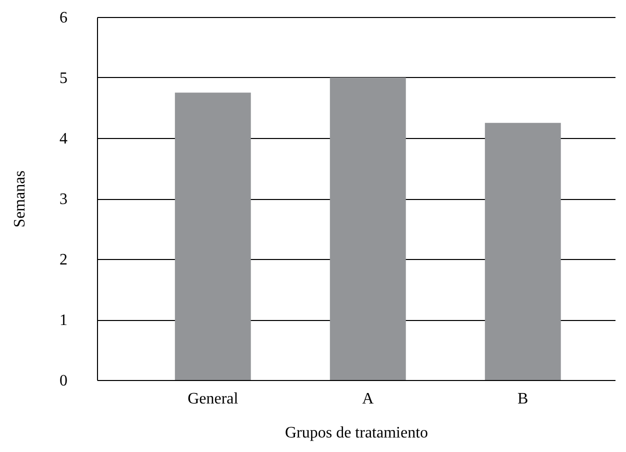 The image size is (626, 452). I want to click on x-tick-label: B, so click(523, 399).